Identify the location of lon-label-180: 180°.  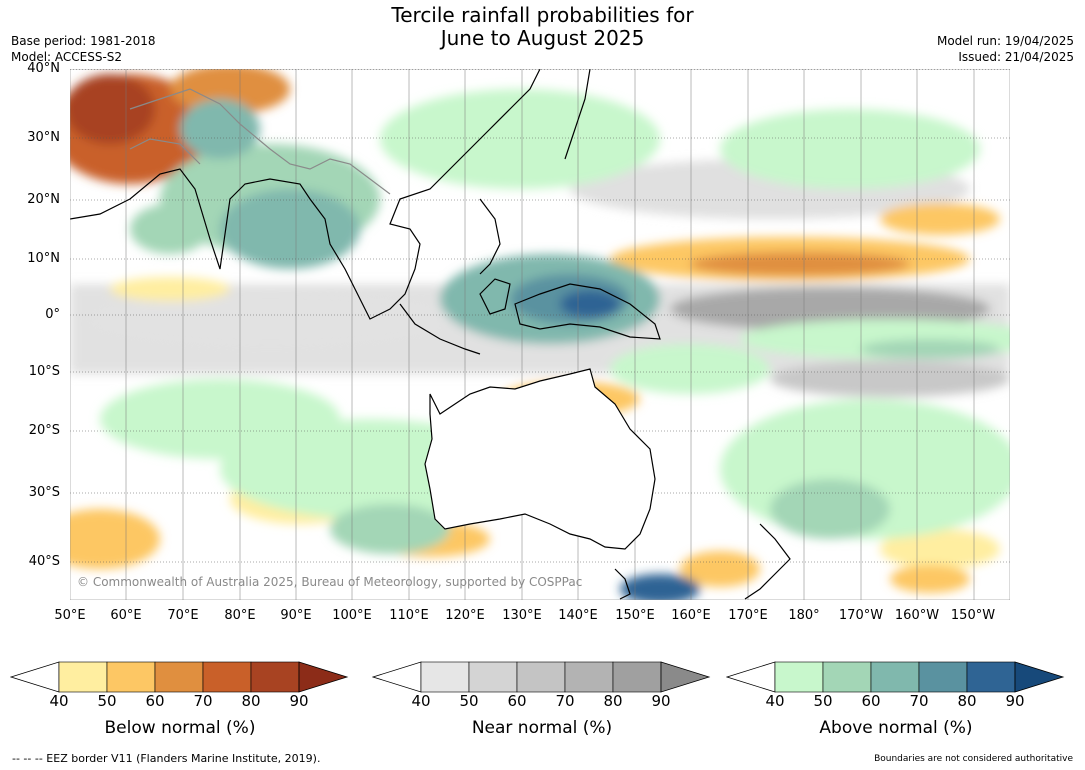
(804, 615).